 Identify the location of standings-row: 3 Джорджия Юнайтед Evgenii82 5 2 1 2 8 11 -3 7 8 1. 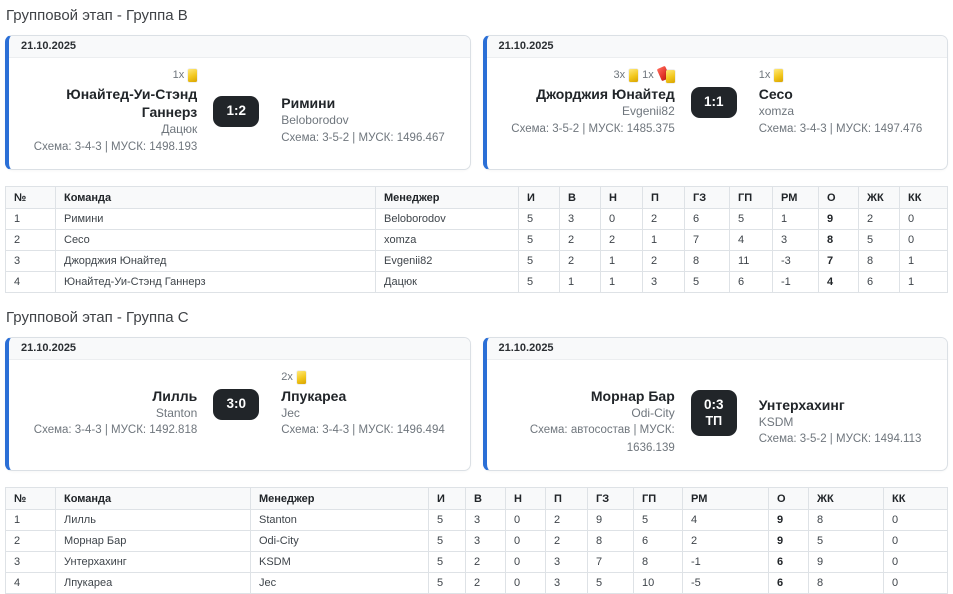
(476, 260).